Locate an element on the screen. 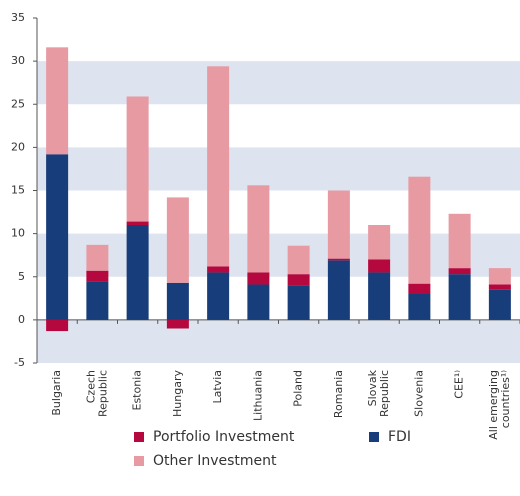 This screenshot has width=520, height=496. x-tick-label: Romania is located at coordinates (338, 394).